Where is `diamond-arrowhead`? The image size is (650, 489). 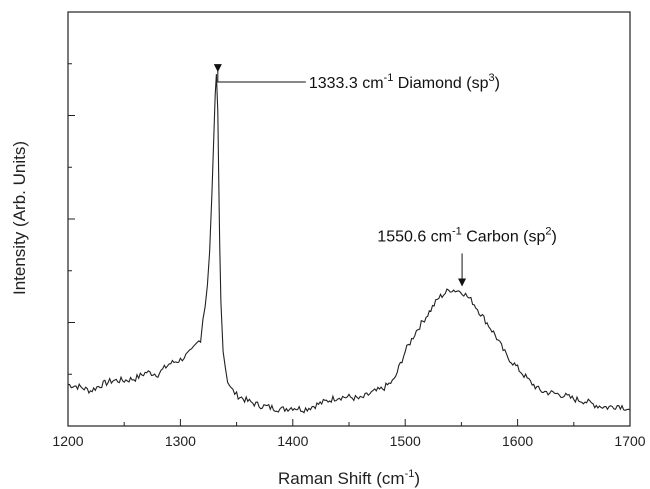 diamond-arrowhead is located at coordinates (217, 68).